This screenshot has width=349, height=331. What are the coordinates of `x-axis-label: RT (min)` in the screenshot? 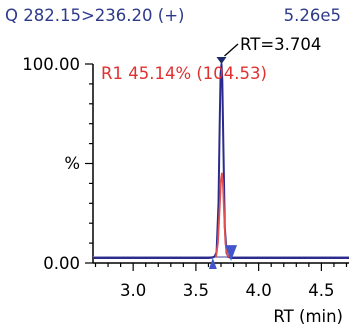 It's located at (308, 316).